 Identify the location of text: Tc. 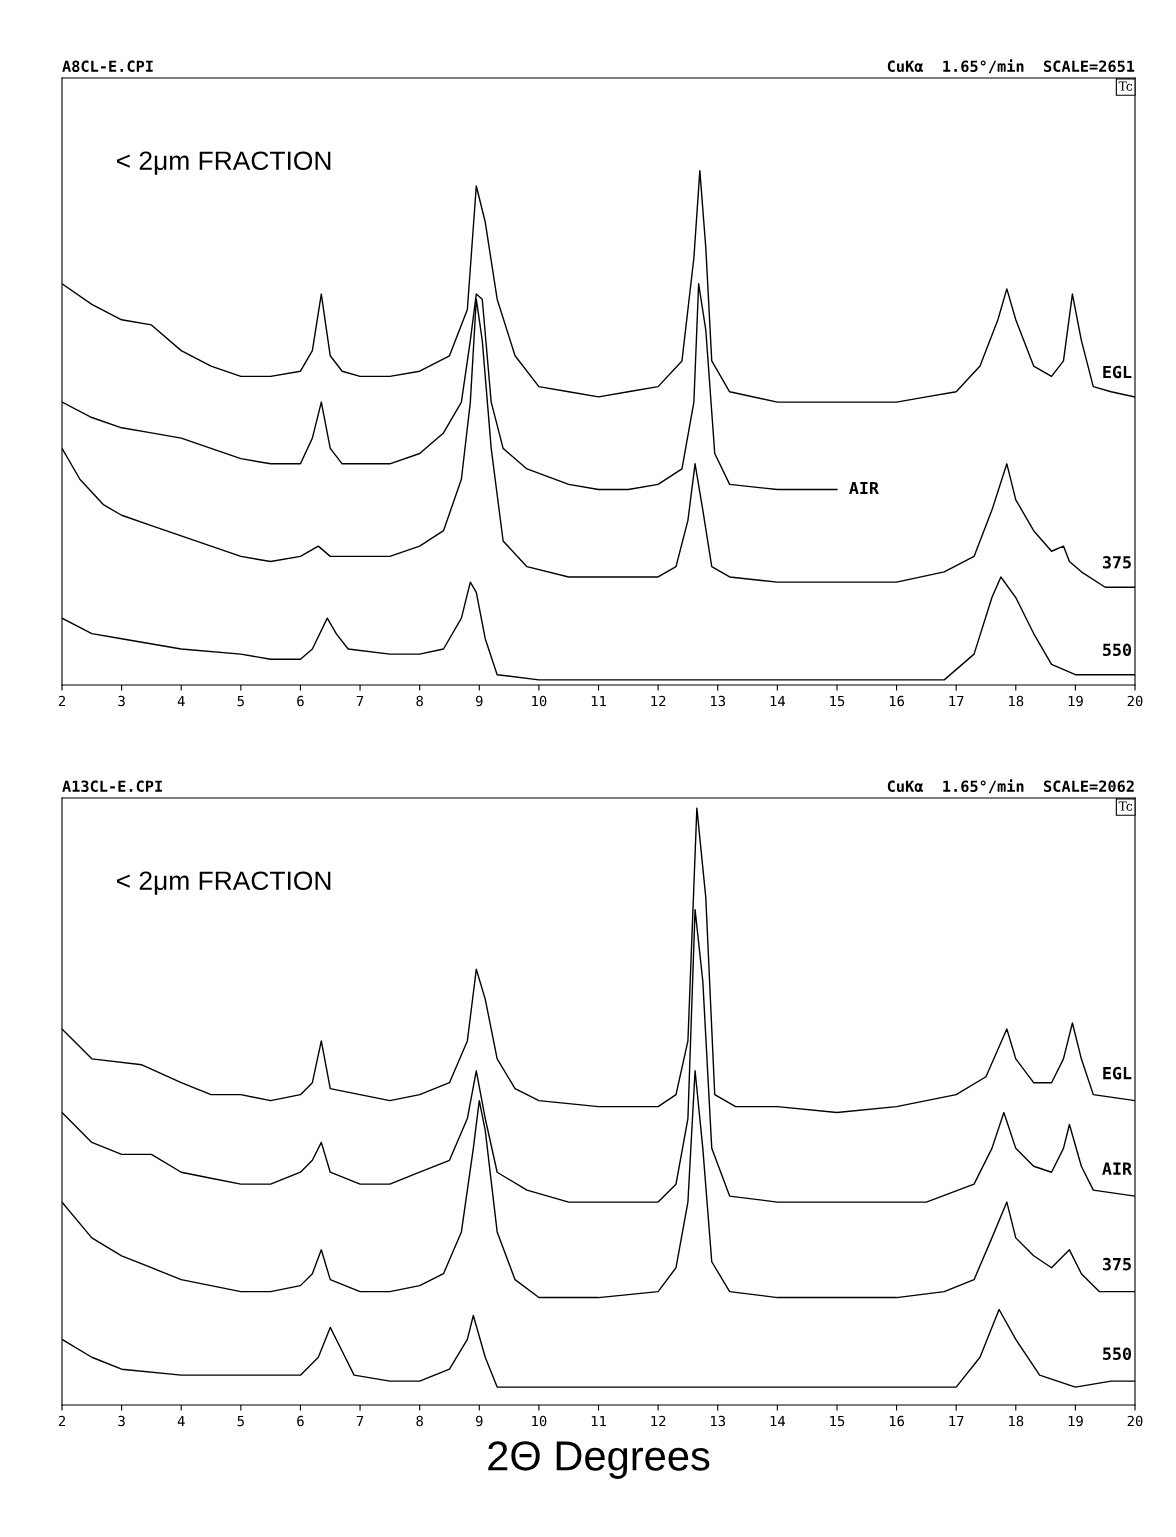
(1125, 86).